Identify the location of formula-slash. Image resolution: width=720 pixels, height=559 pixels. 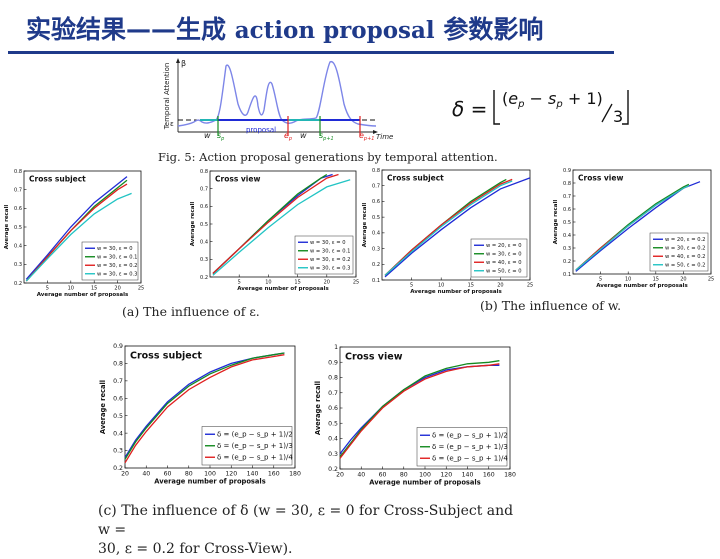
(607, 113).